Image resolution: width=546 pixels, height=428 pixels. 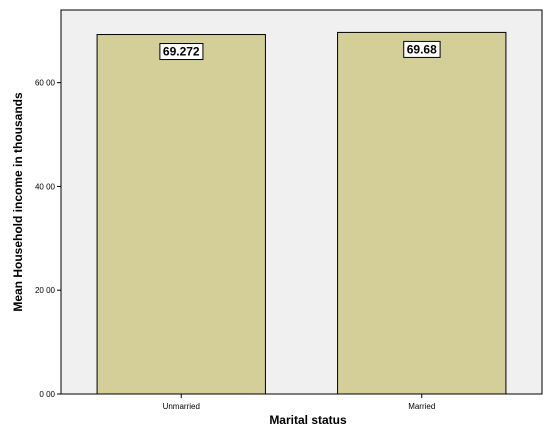 What do you see at coordinates (45, 83) in the screenshot?
I see `y-tick-label: 60 00` at bounding box center [45, 83].